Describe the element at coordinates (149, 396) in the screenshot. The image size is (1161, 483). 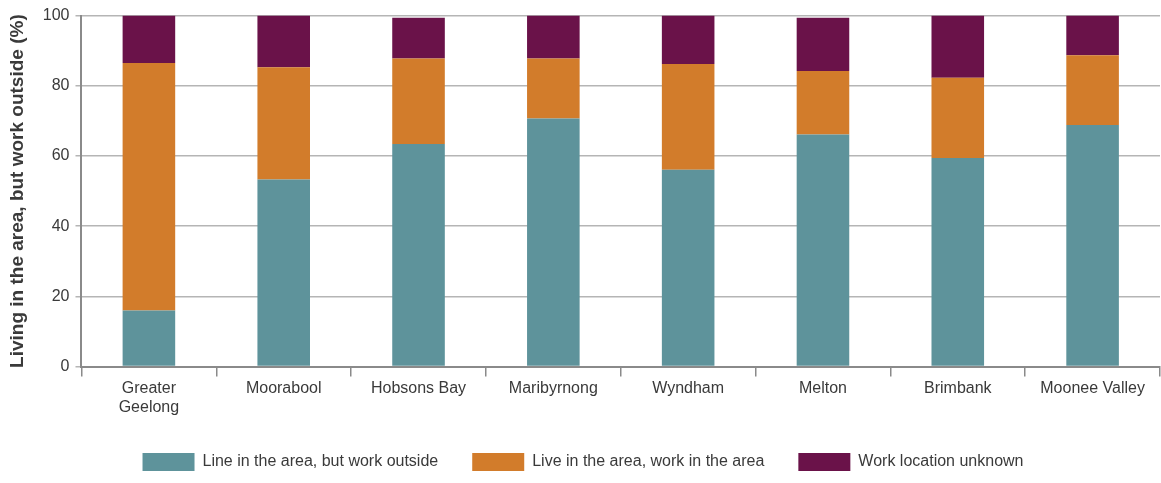
I see `x-tick-label: Greater Geelong` at that location.